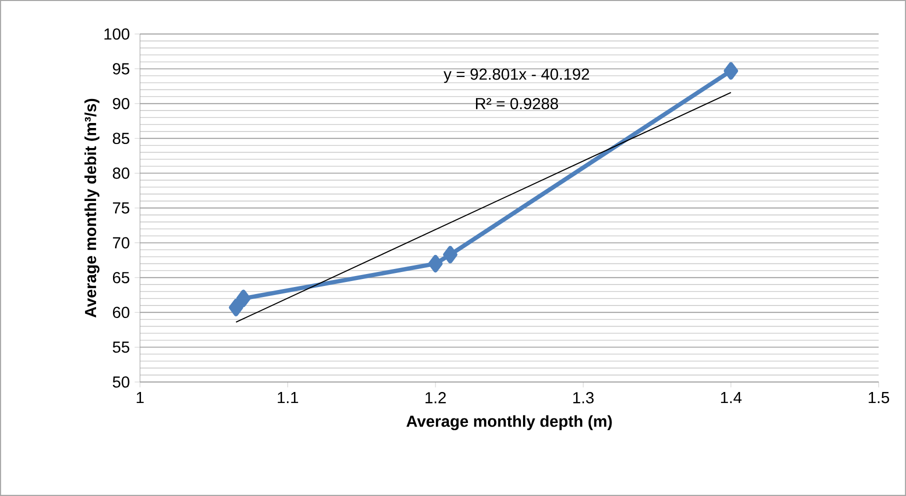 The height and width of the screenshot is (496, 906). Describe the element at coordinates (121, 68) in the screenshot. I see `y-tick-label: 95` at that location.